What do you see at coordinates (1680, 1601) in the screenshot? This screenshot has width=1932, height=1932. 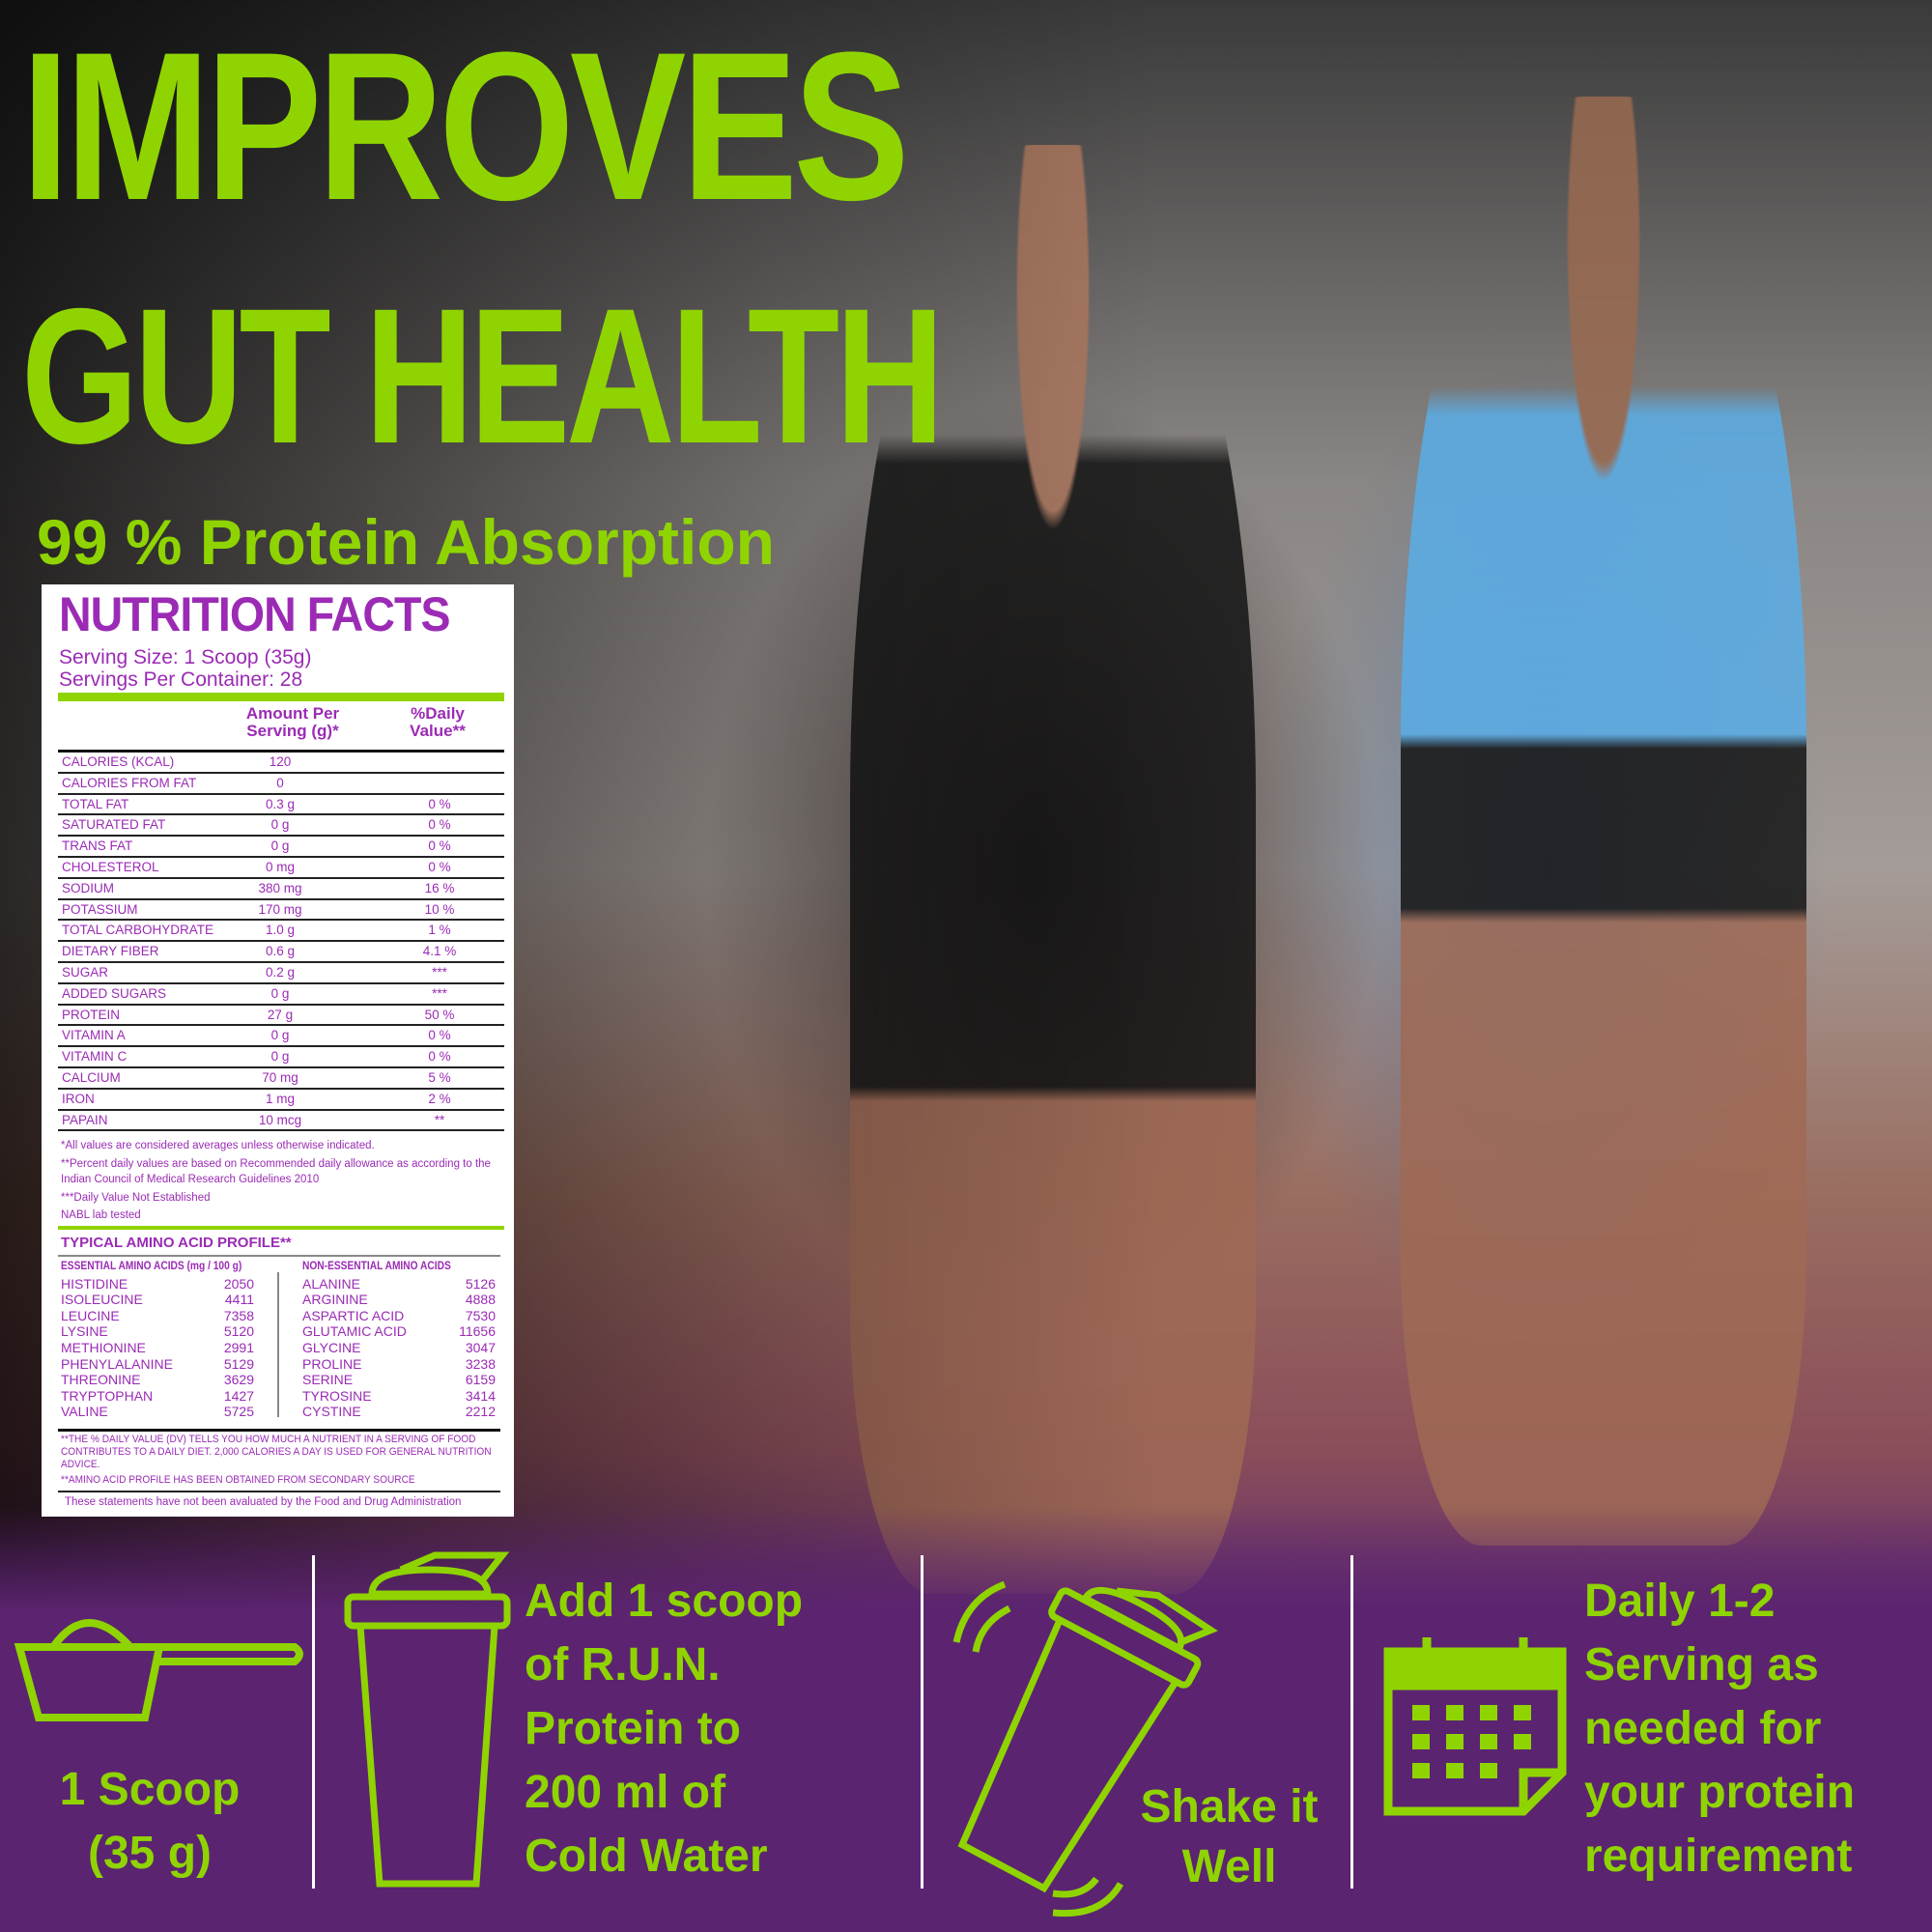 I see `text-line: Daily 1-2` at bounding box center [1680, 1601].